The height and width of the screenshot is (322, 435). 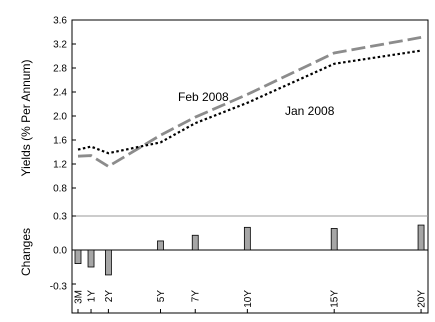 I want to click on yields-y-ticks: 3.6 3.2 2.8 2.4 2.0 1.6 1.2 0.8, so click(x=60, y=105).